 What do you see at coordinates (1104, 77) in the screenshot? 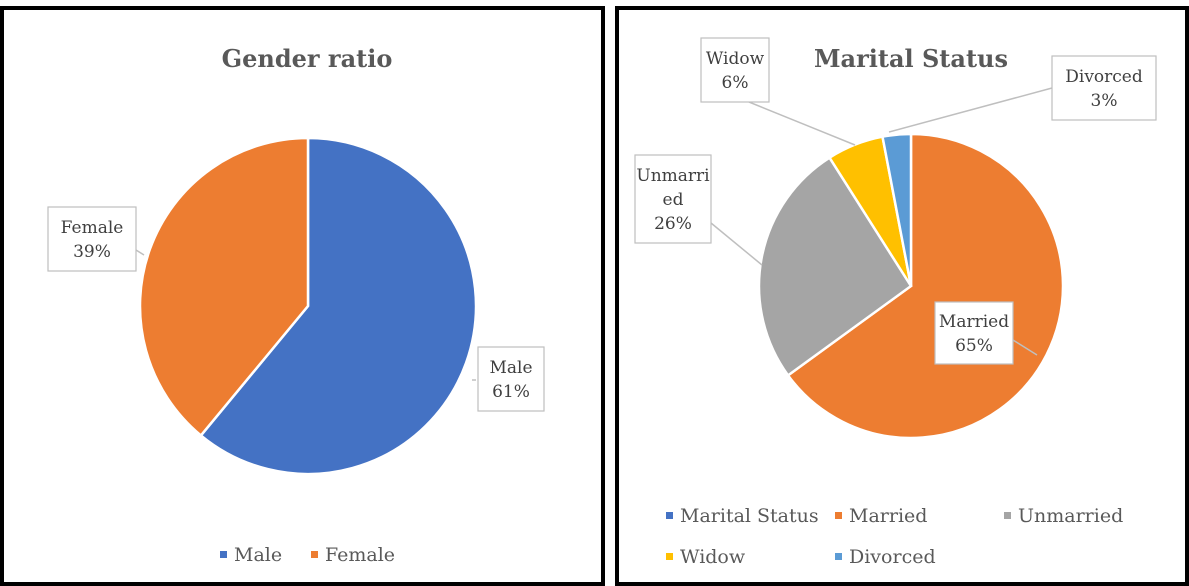
I see `callout-divorced-name: Divorced` at bounding box center [1104, 77].